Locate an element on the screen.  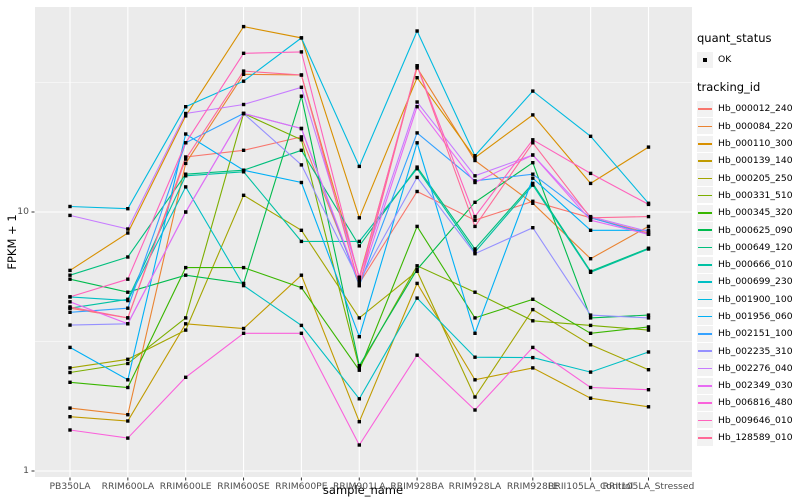
legend-item-Hb_000205_250: Hb_000205_250 is located at coordinates (748, 178).